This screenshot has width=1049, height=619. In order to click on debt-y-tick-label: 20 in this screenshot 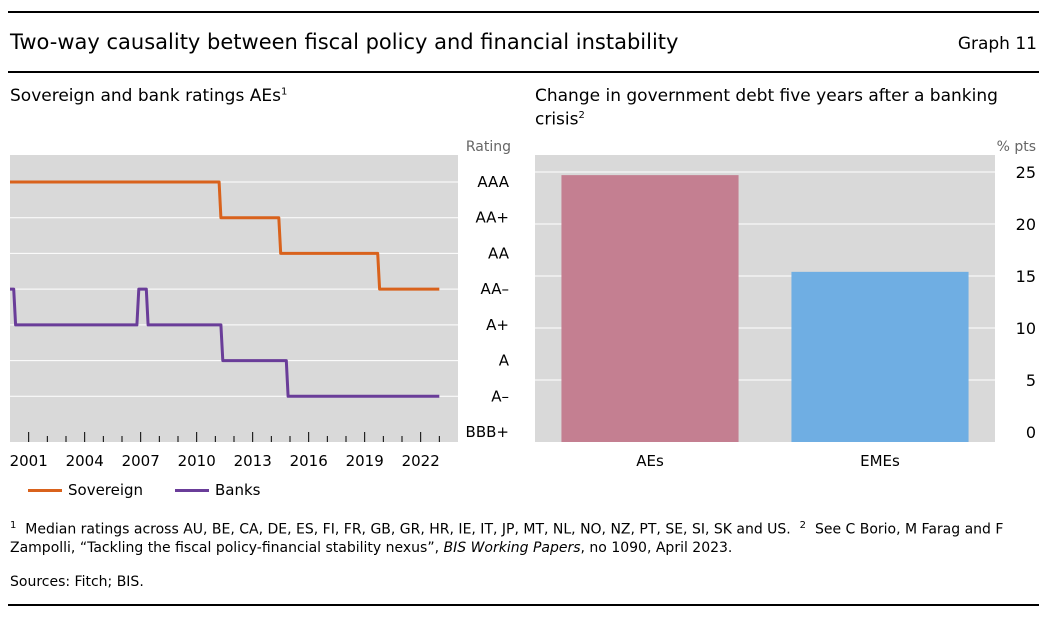, I will do `click(1026, 224)`.